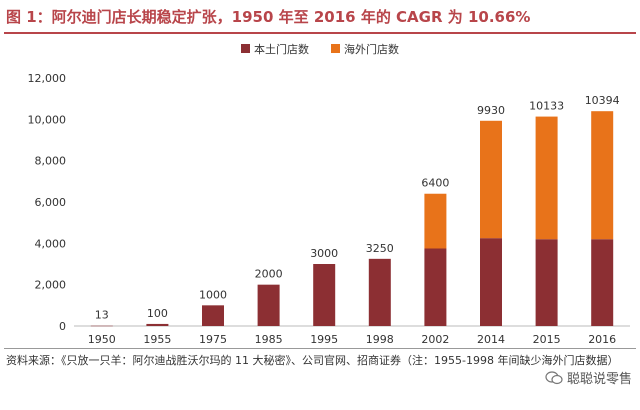  I want to click on legend-swatch-overseas, so click(335, 48).